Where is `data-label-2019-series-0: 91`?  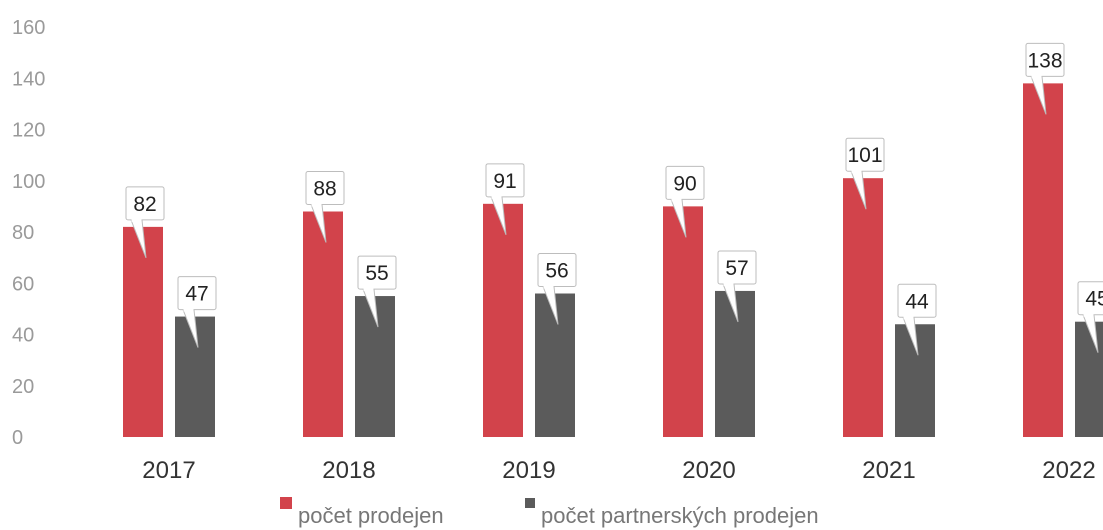 data-label-2019-series-0: 91 is located at coordinates (504, 181).